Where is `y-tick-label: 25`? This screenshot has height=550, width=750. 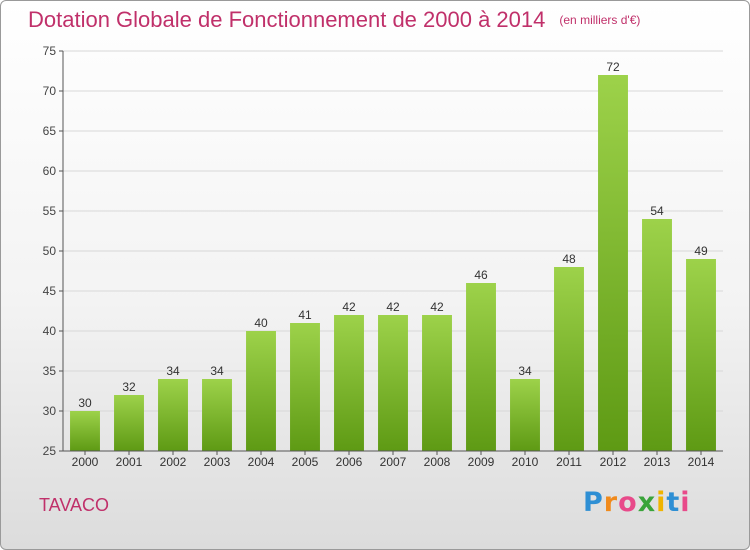 y-tick-label: 25 is located at coordinates (50, 451).